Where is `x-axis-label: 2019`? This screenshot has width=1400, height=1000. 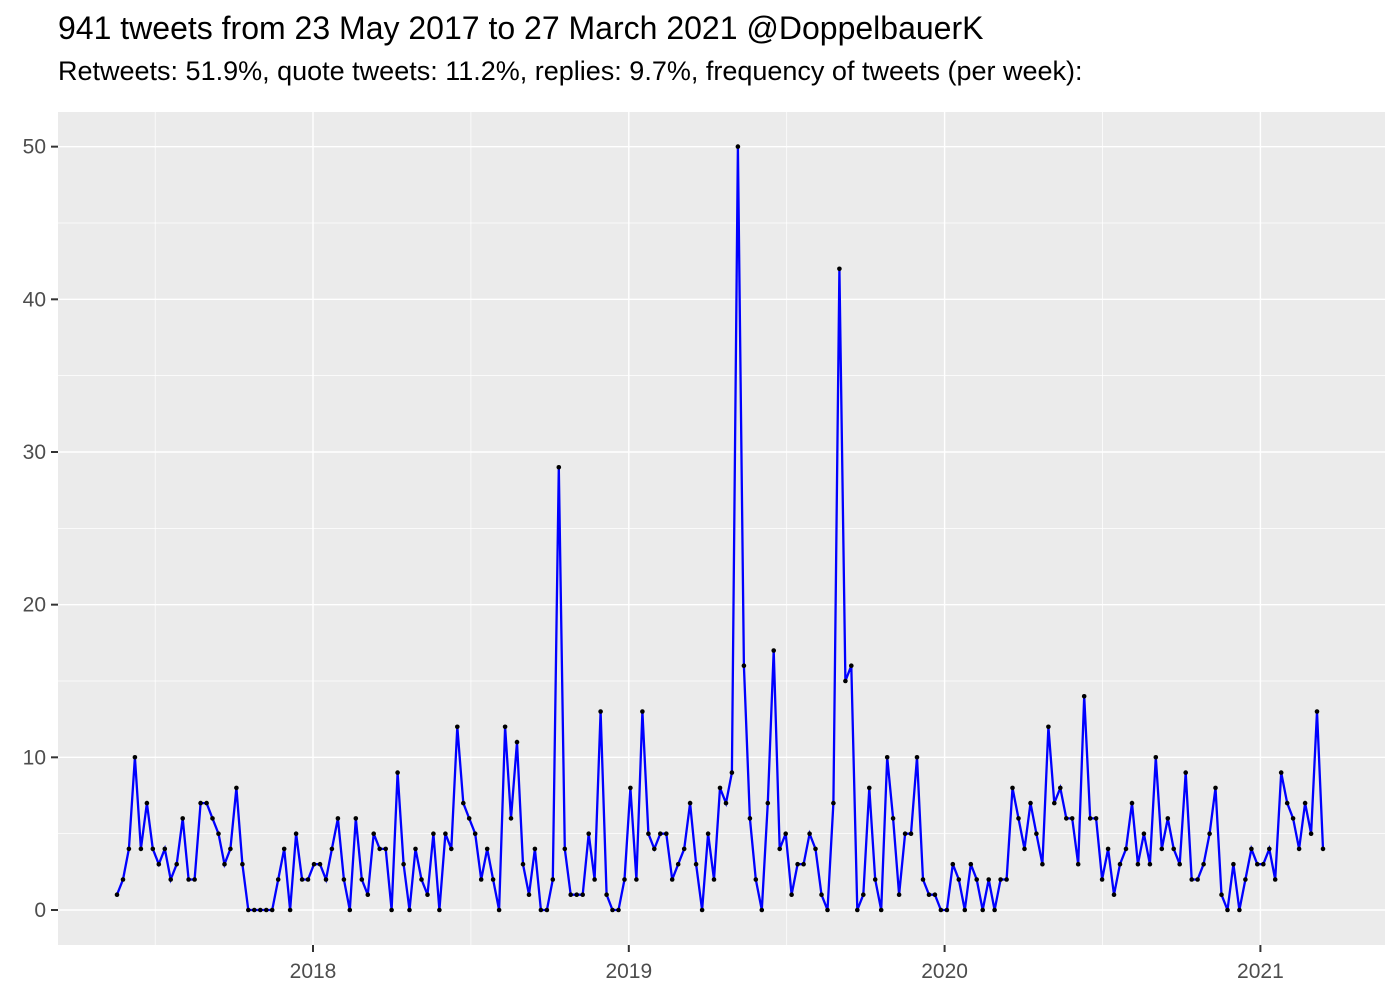
x-axis-label: 2019 is located at coordinates (628, 971).